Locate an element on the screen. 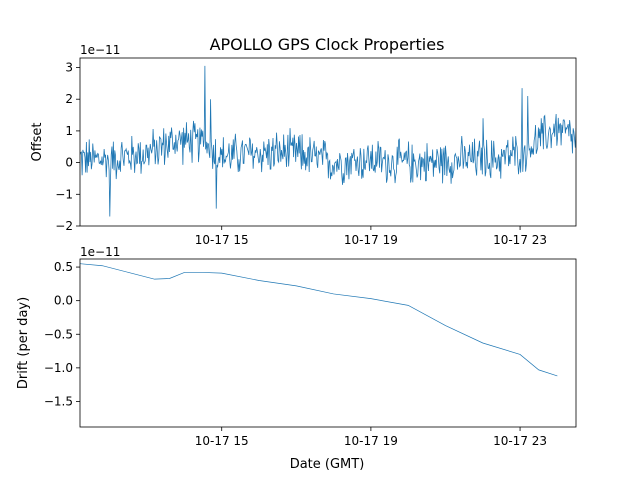  chart-title: APOLLO GPS Clock Properties is located at coordinates (327, 44).